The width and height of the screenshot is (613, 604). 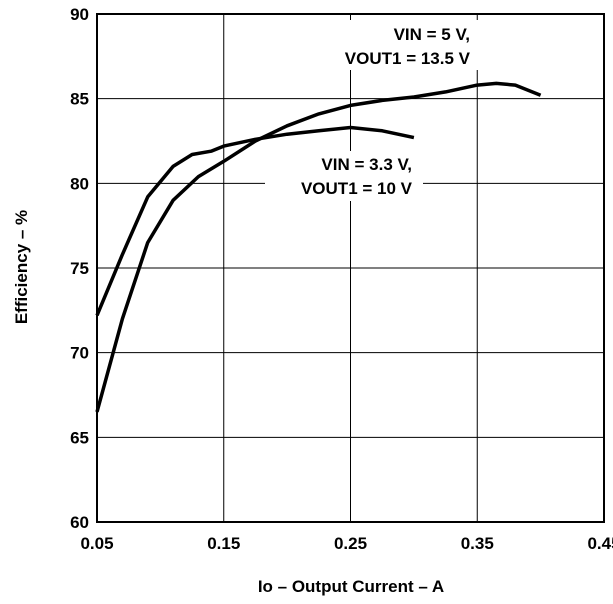 I want to click on annotation-line: VIN = 3.3 V,, so click(x=366, y=164).